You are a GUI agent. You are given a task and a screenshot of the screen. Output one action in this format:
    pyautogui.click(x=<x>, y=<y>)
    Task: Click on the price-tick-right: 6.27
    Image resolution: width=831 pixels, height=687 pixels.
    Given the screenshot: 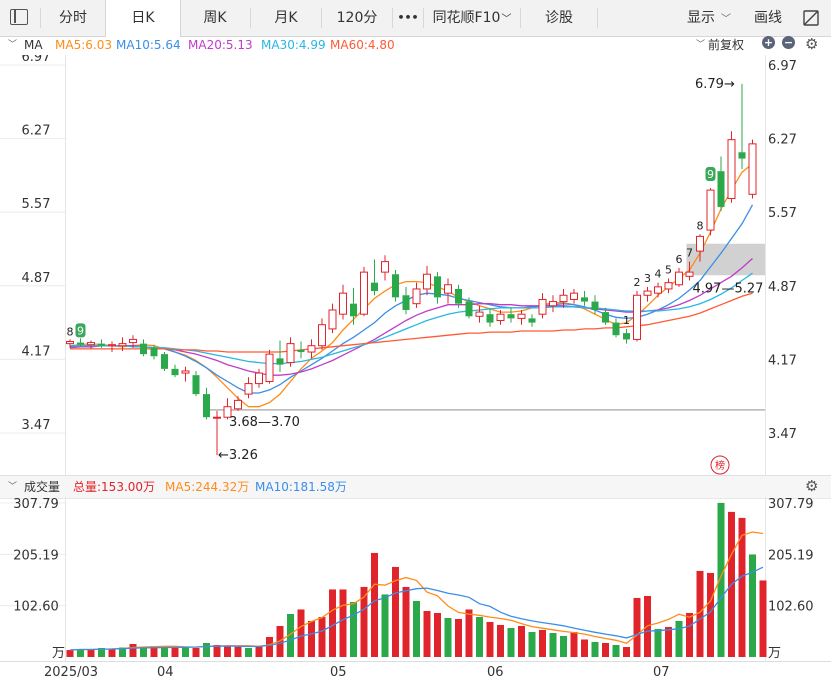 What is the action you would take?
    pyautogui.click(x=782, y=140)
    